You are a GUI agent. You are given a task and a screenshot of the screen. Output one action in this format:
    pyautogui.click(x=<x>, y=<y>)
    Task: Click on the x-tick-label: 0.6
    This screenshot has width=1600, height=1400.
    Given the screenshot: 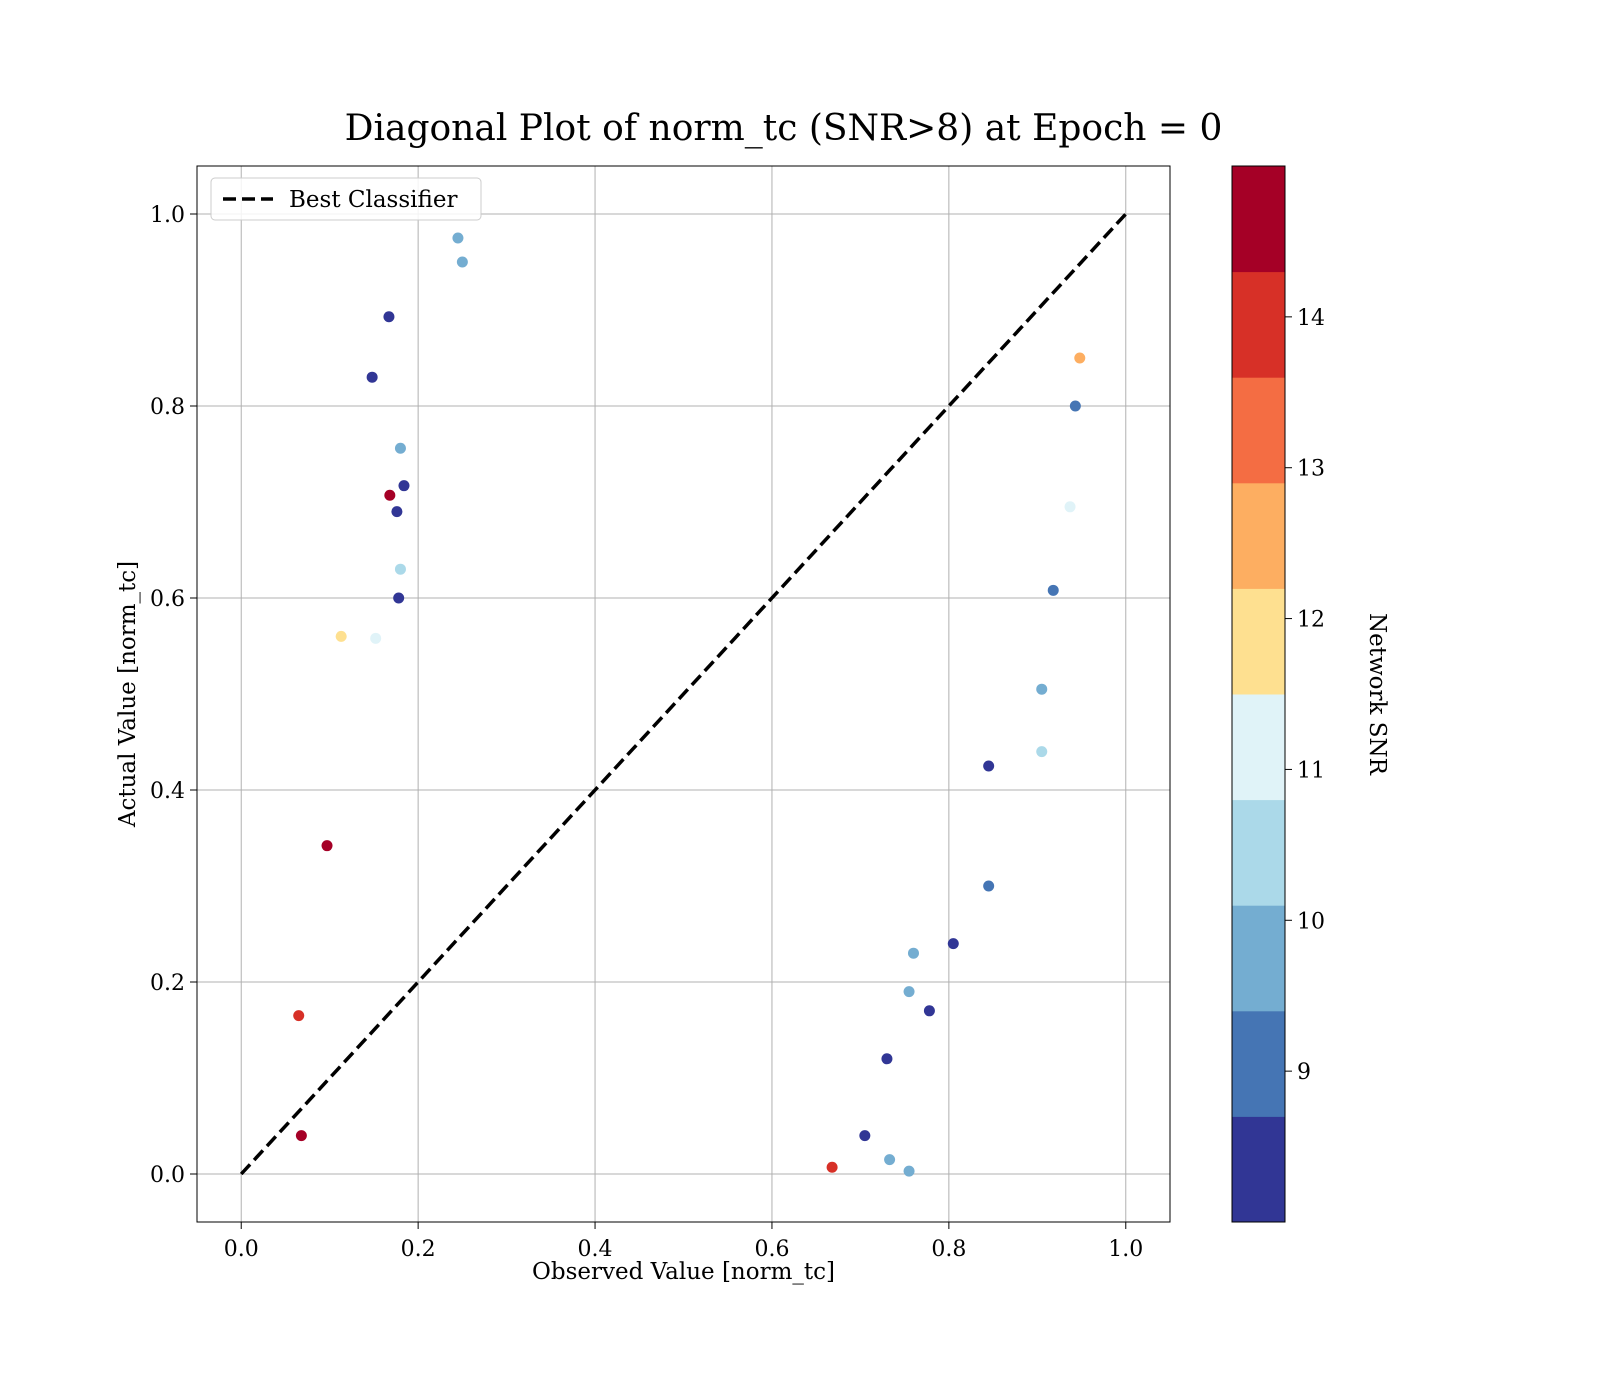 What is the action you would take?
    pyautogui.click(x=771, y=1249)
    